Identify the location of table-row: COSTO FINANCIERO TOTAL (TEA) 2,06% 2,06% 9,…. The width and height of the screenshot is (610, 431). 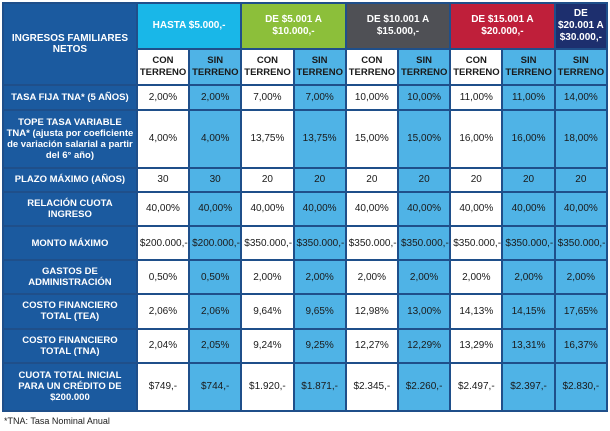
(305, 311).